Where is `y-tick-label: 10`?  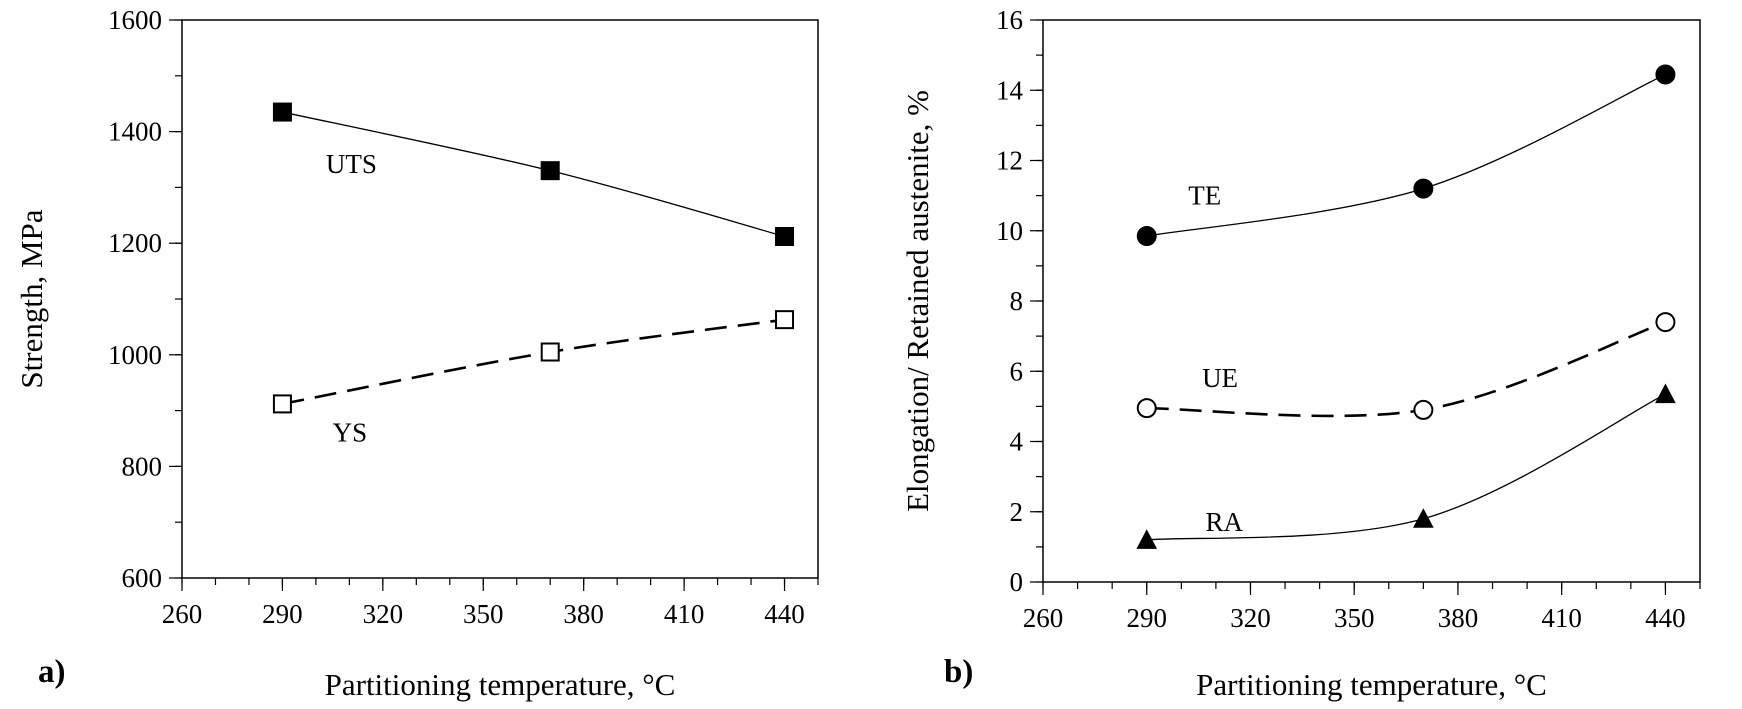
y-tick-label: 10 is located at coordinates (1009, 231).